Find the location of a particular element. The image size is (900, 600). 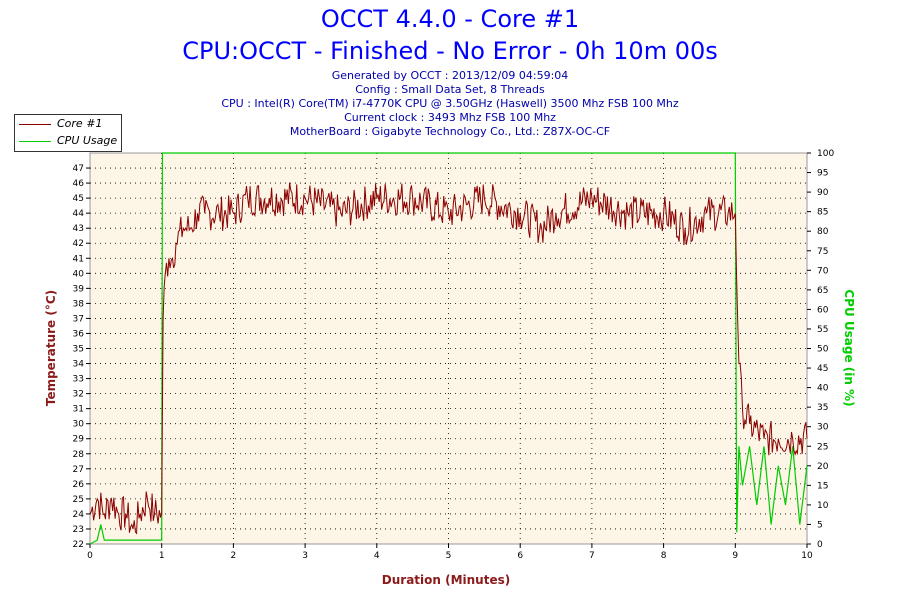

y-left-tick-label-34: 34 is located at coordinates (79, 365).